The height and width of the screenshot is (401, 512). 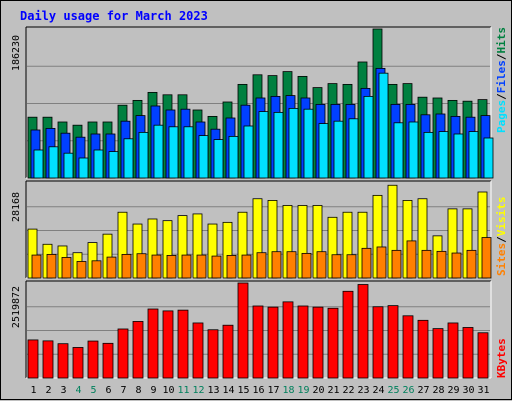 What do you see at coordinates (63, 390) in the screenshot?
I see `x-tick-label-day-3: 3` at bounding box center [63, 390].